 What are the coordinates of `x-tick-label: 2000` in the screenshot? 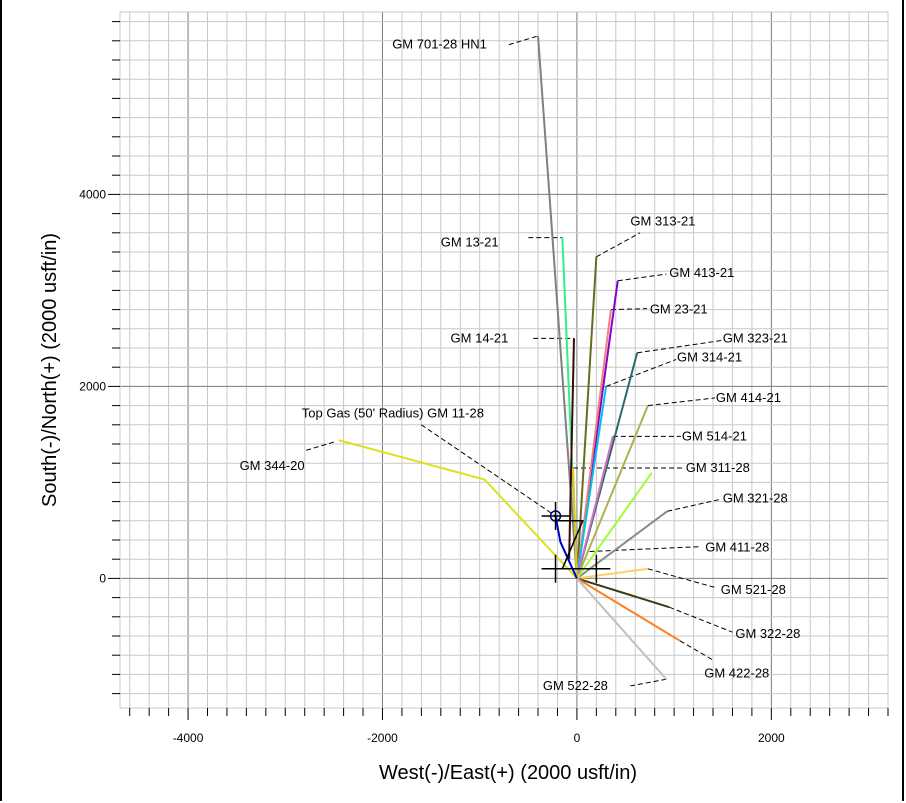 It's located at (771, 738).